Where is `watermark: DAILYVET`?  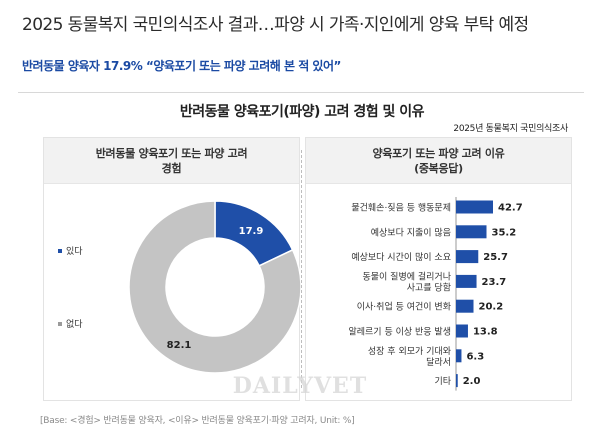 watermark: DAILYVET is located at coordinates (300, 386).